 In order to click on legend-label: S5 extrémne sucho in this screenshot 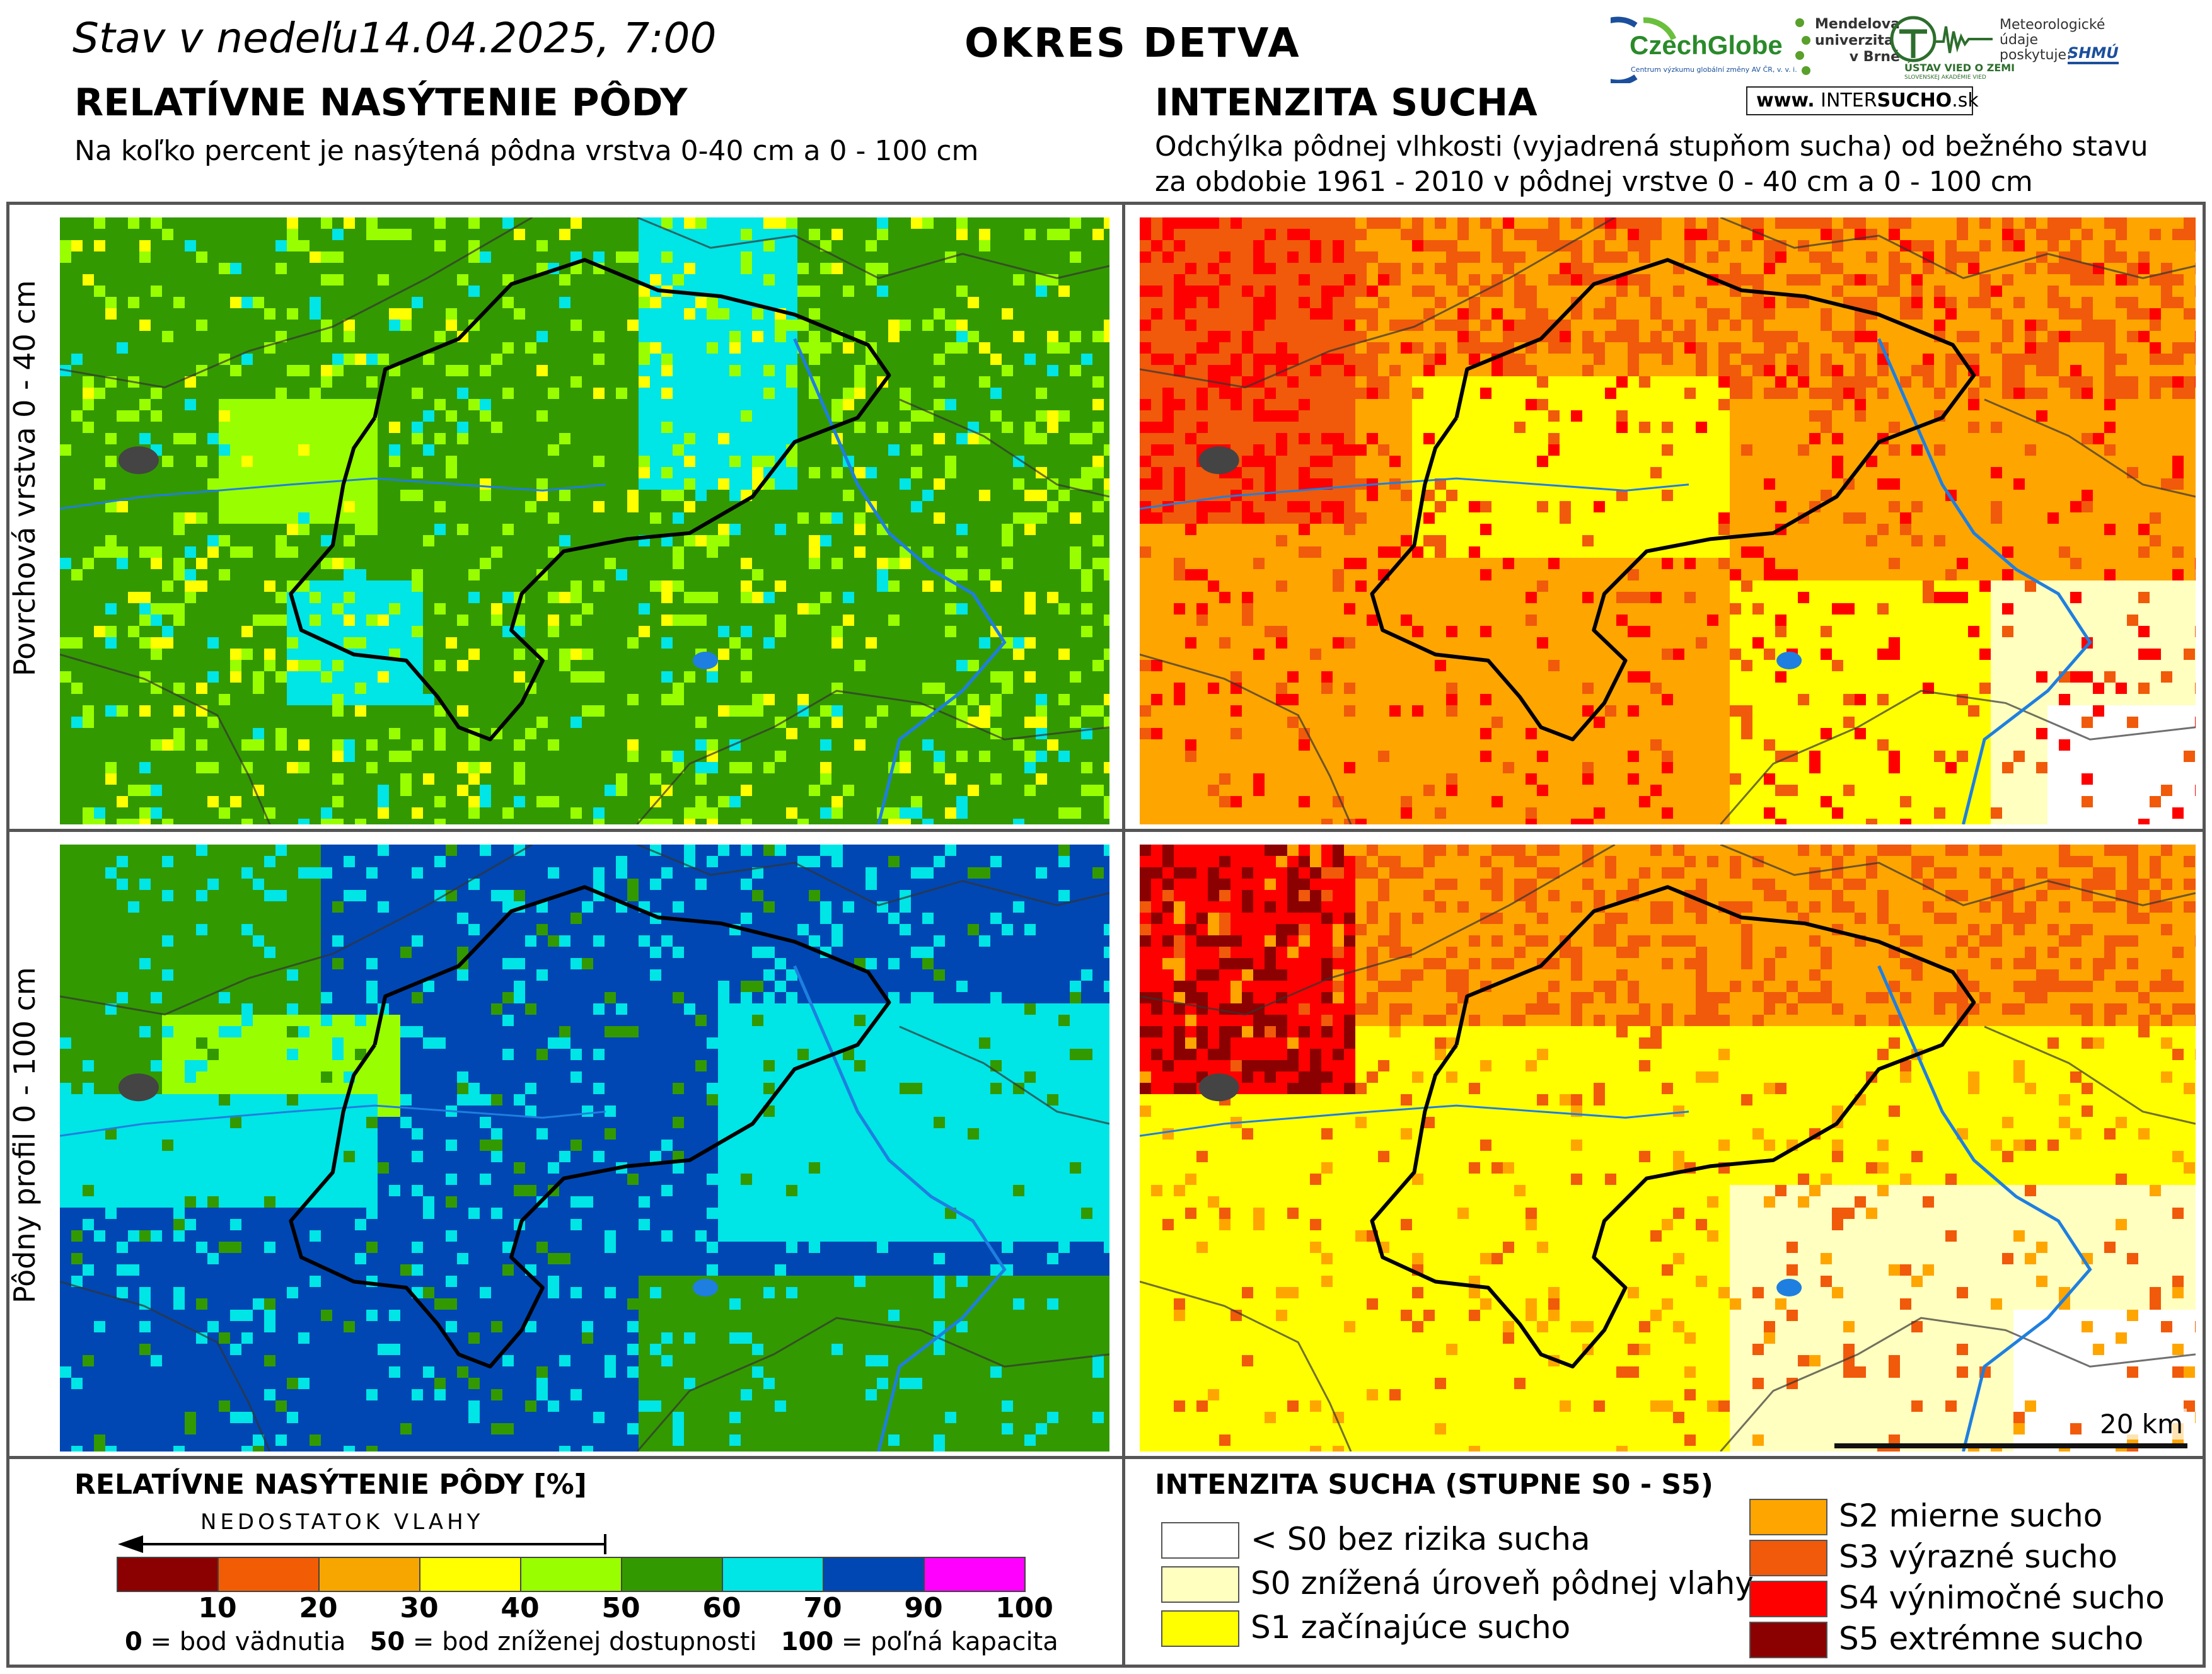, I will do `click(1991, 1638)`.